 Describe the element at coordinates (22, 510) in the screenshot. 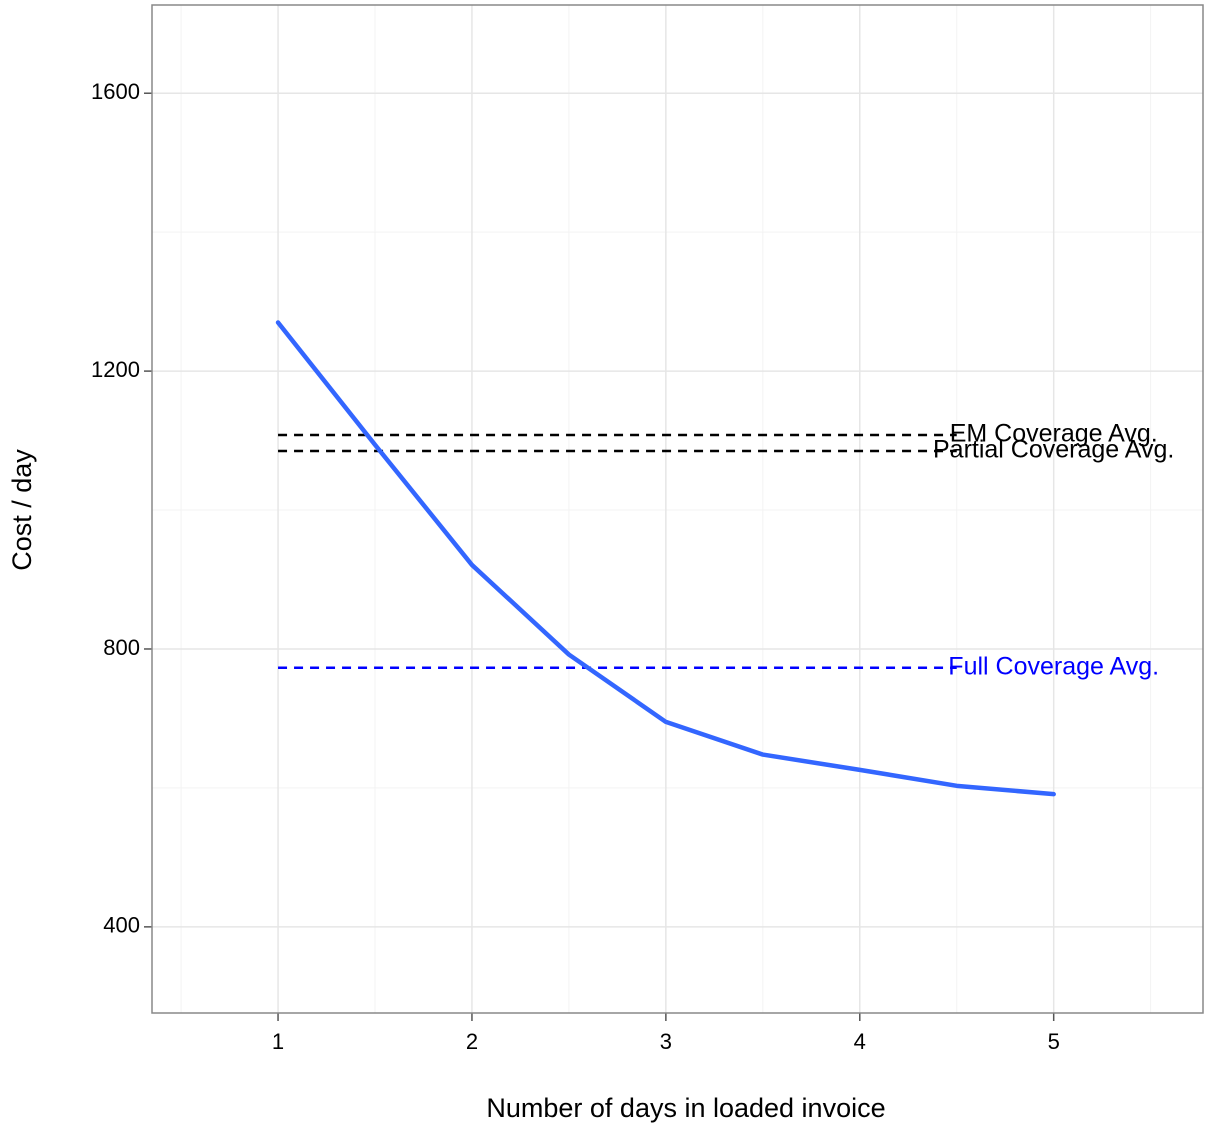

I see `y-axis-title: Cost / day` at that location.